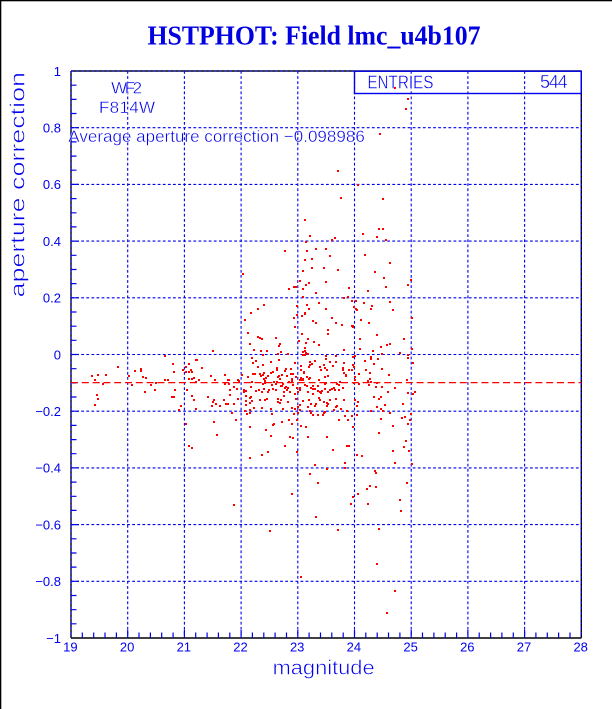 Image resolution: width=612 pixels, height=709 pixels. Describe the element at coordinates (524, 647) in the screenshot. I see `svg-text: 27` at that location.